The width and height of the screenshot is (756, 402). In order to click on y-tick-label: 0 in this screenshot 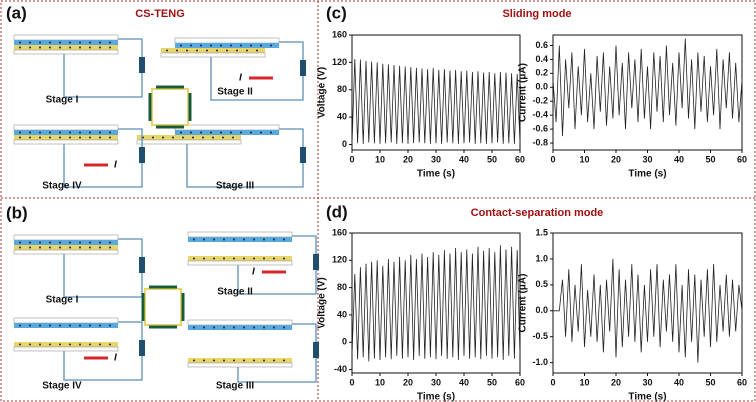, I will do `click(344, 144)`.